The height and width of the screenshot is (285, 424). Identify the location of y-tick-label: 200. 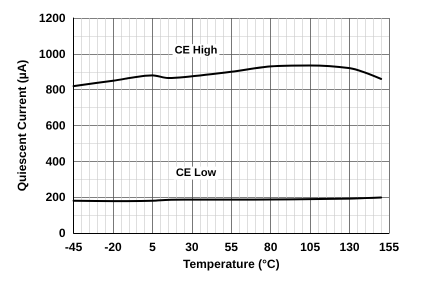
(56, 197).